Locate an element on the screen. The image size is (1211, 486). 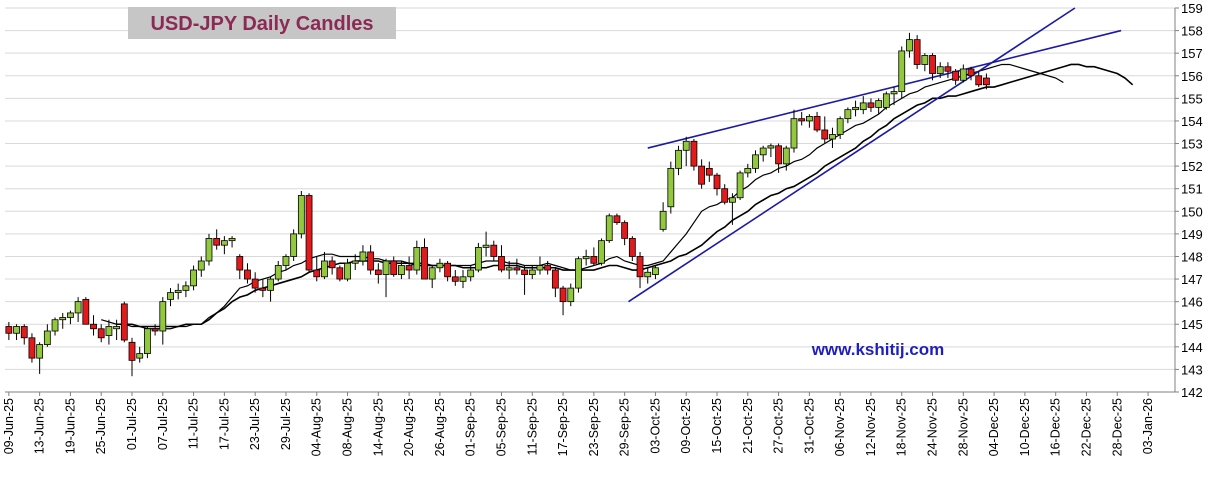
x-tick-label: 08-Aug-25 is located at coordinates (348, 427).